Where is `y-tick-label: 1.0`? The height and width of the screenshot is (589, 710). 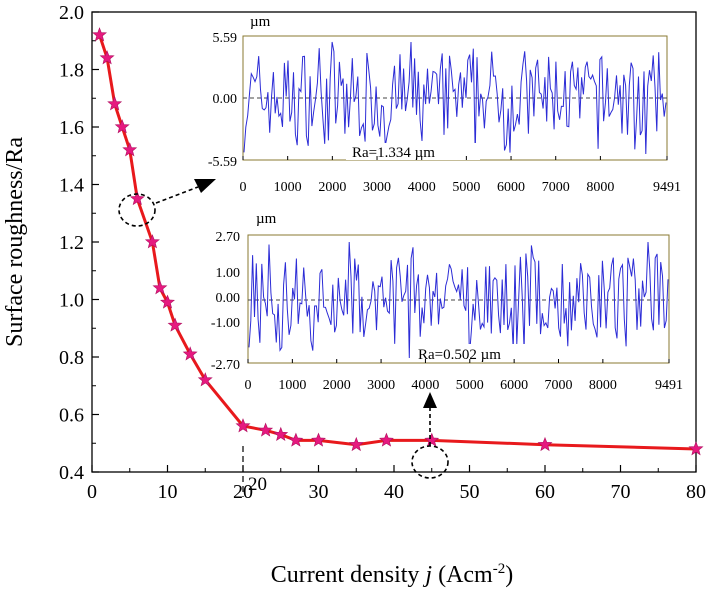 y-tick-label: 1.0 is located at coordinates (71, 301).